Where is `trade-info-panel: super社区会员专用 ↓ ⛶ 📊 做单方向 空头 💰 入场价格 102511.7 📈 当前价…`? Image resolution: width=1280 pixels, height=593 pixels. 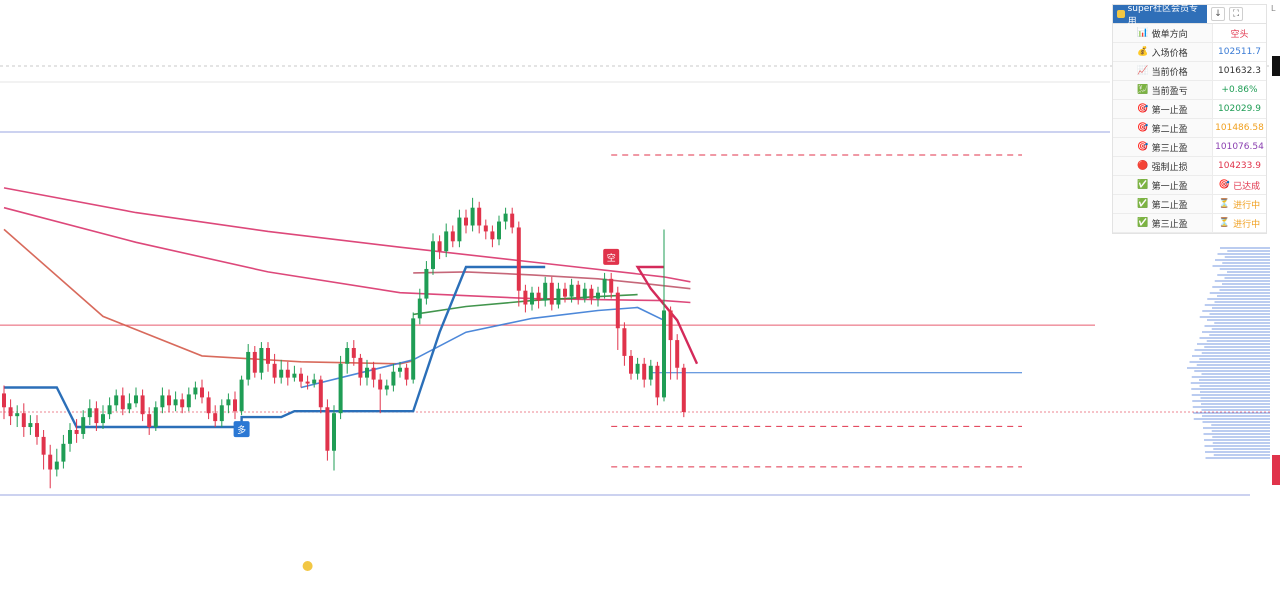 trade-info-panel: super社区会员专用 ↓ ⛶ 📊 做单方向 空头 💰 入场价格 102511.7 📈 当前价… is located at coordinates (1189, 119).